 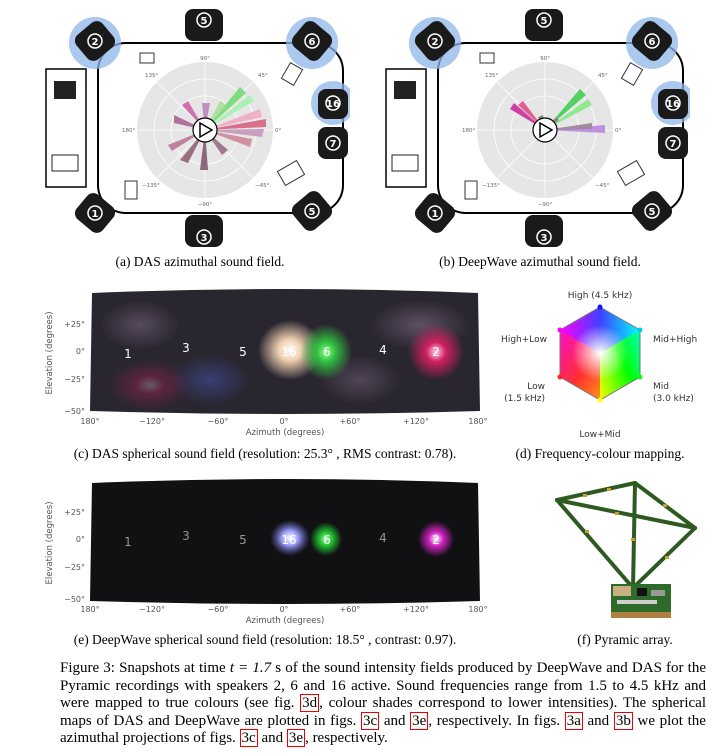 I want to click on svg-text: (3.0 kHz), so click(x=673, y=399).